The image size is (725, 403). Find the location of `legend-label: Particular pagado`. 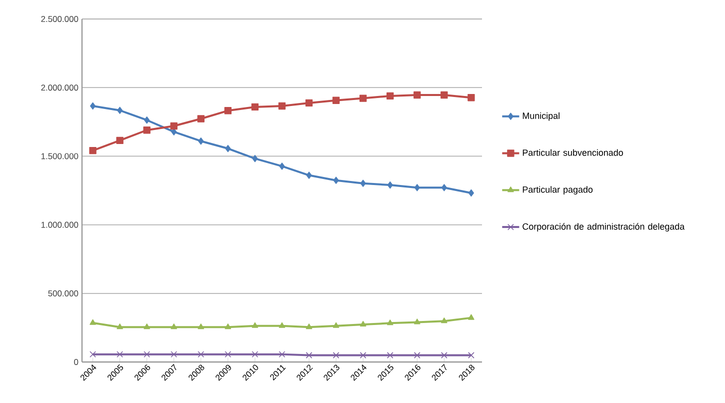

legend-label: Particular pagado is located at coordinates (557, 190).